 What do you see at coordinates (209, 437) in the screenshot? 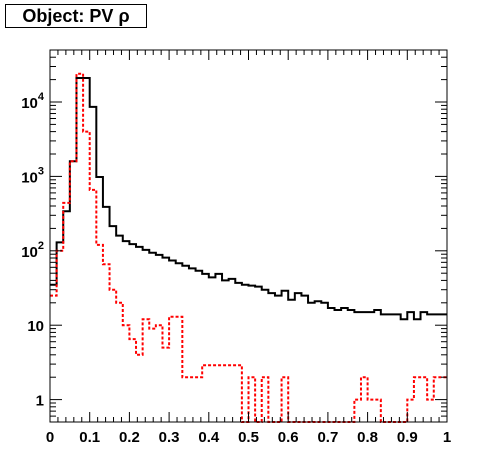
I see `x-tick-label: 0.4` at bounding box center [209, 437].